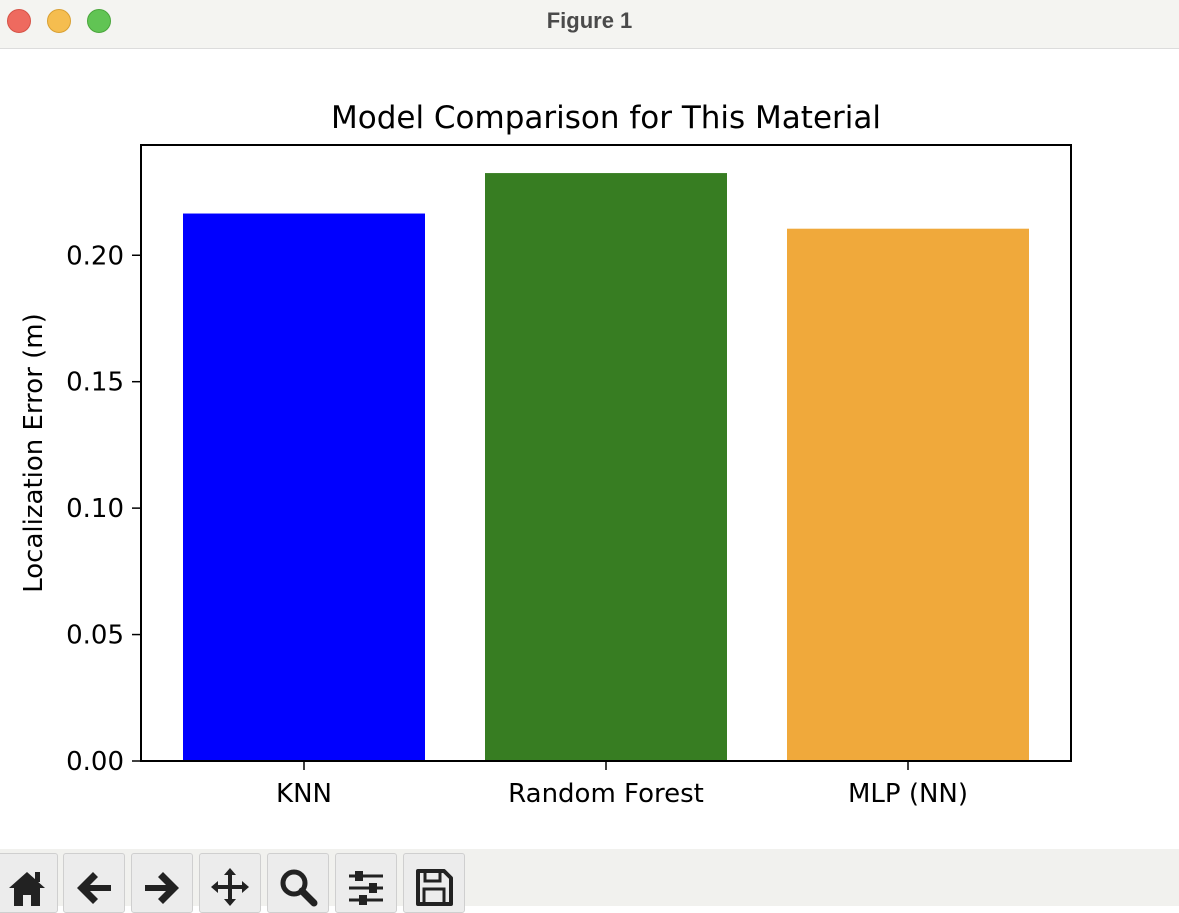 This screenshot has width=1179, height=913. I want to click on forward-arrow-icon, so click(162, 888).